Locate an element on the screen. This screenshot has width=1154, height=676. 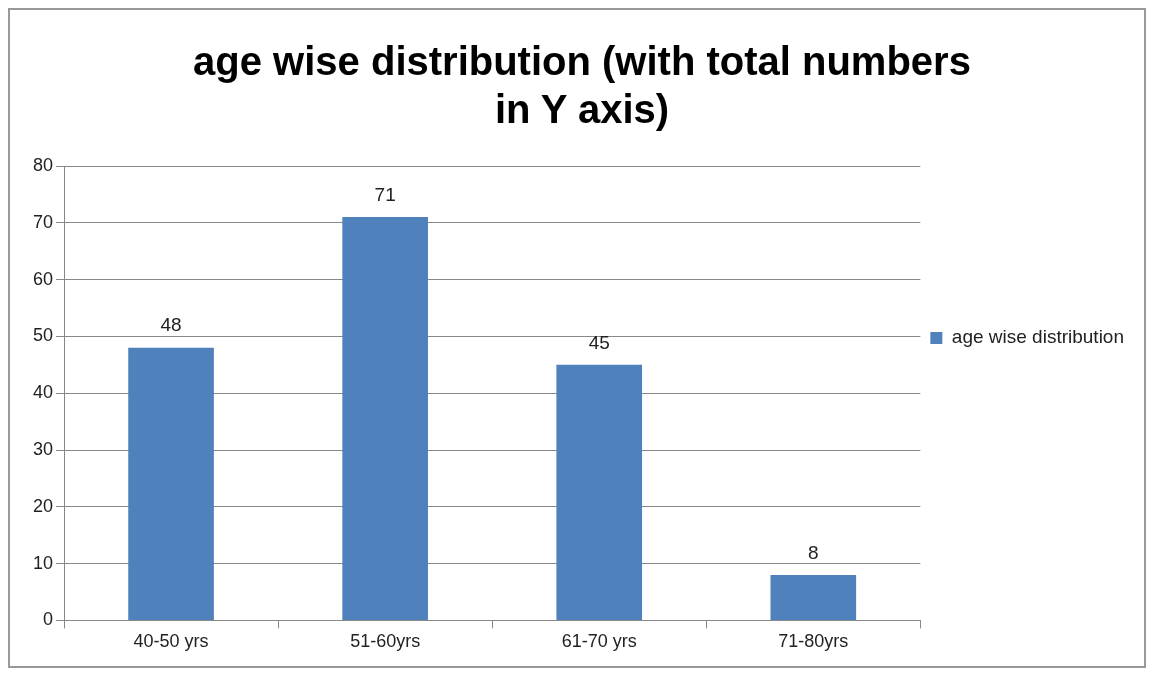
y-tick-label: 80 is located at coordinates (43, 164).